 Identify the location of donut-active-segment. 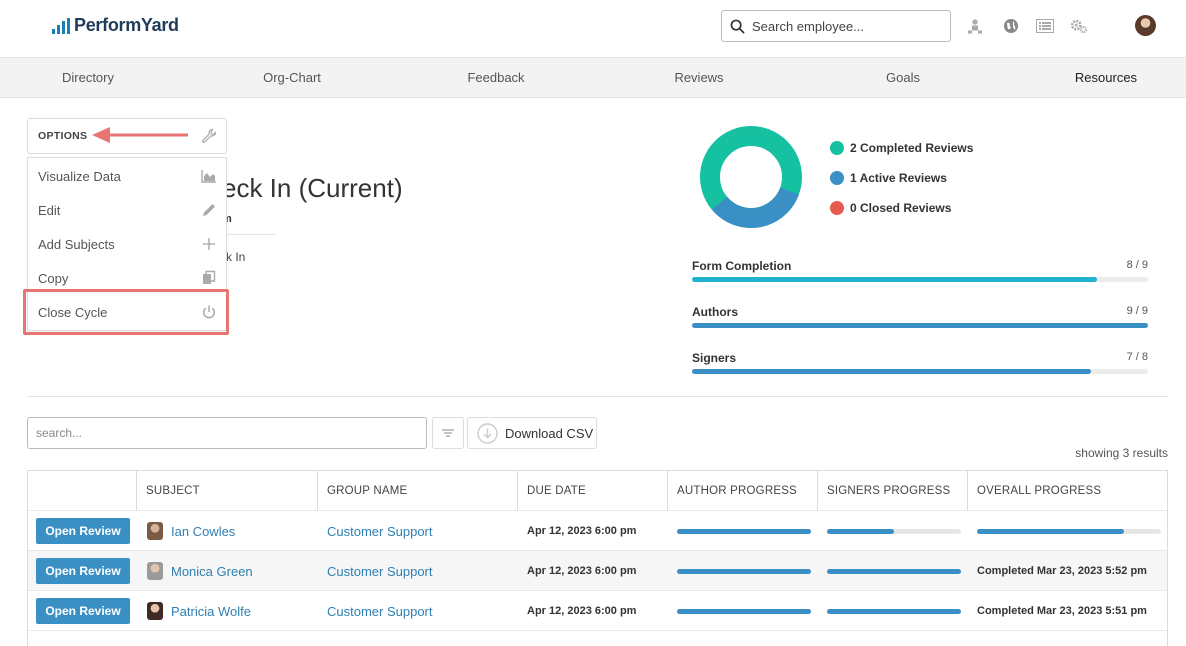
(751, 177).